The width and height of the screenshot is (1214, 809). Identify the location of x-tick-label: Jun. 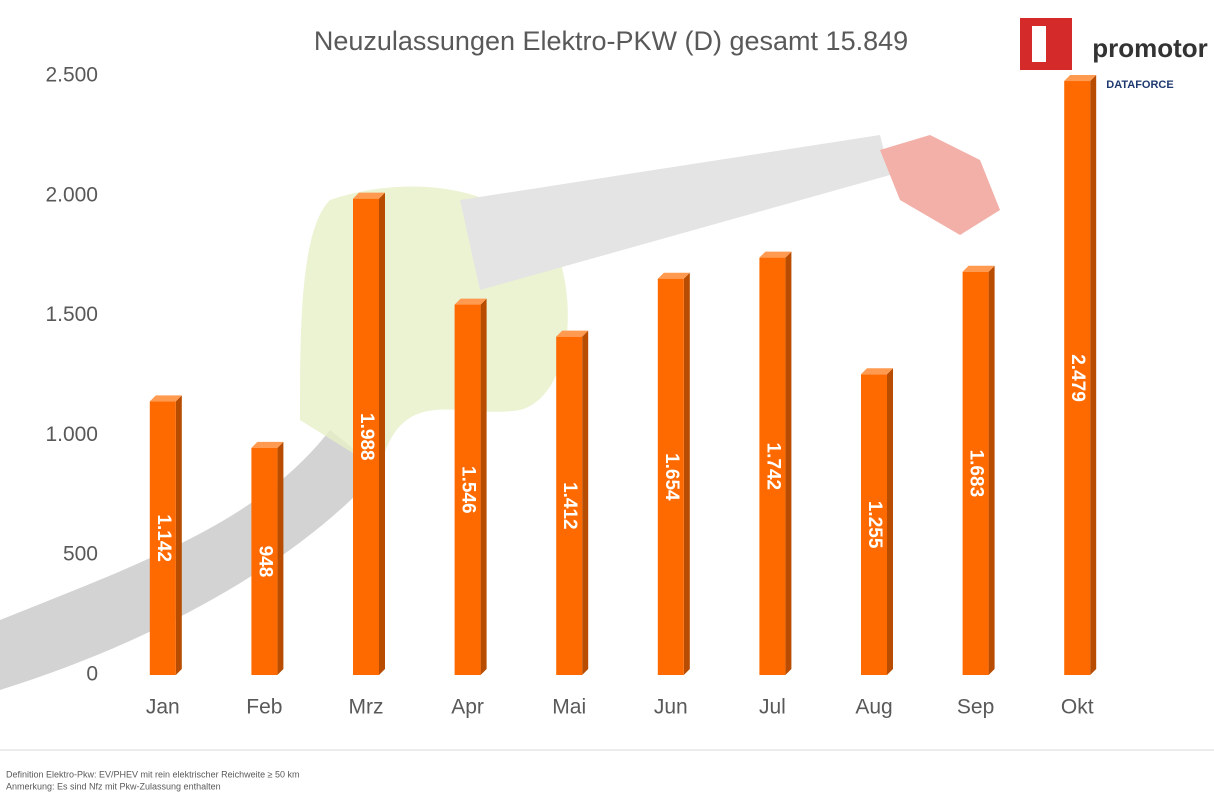
(671, 707).